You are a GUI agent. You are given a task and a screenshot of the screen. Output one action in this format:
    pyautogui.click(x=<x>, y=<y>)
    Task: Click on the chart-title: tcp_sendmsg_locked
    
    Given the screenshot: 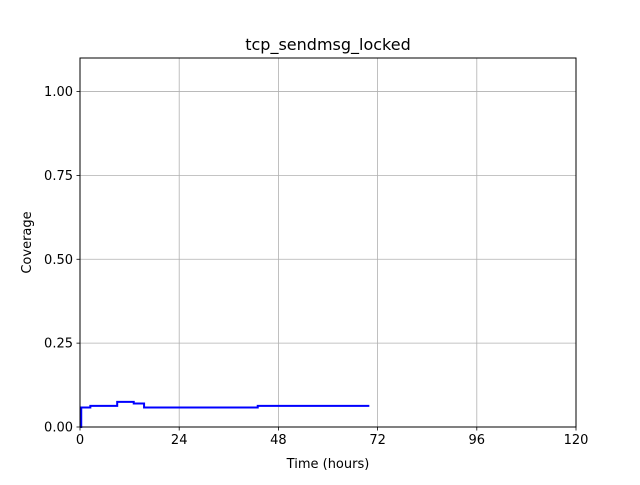 What is the action you would take?
    pyautogui.click(x=328, y=45)
    